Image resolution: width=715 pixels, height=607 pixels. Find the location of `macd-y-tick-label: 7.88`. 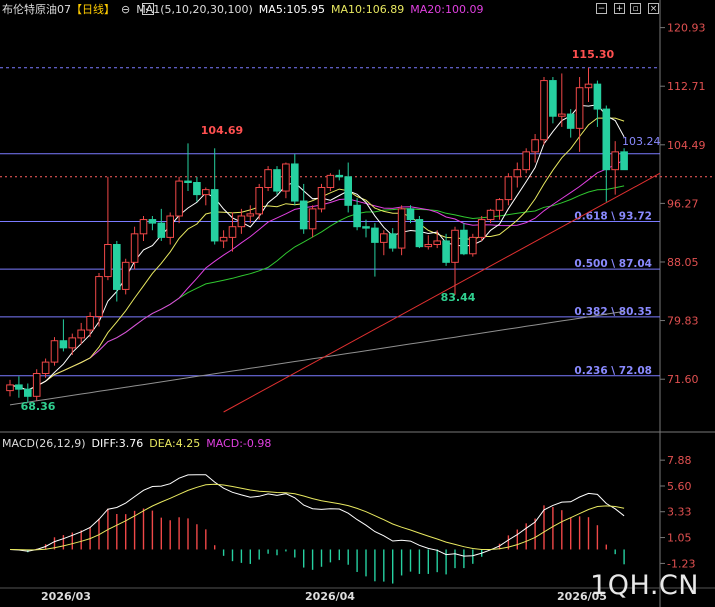

macd-y-tick-label: 7.88 is located at coordinates (679, 460).